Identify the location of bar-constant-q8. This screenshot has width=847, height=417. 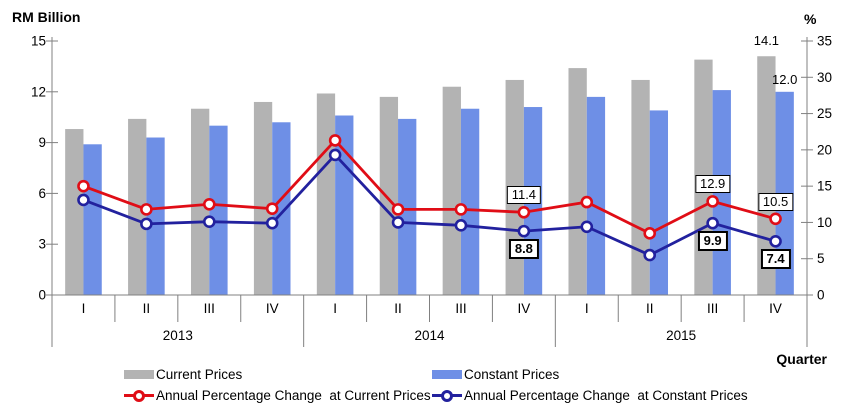
(596, 195).